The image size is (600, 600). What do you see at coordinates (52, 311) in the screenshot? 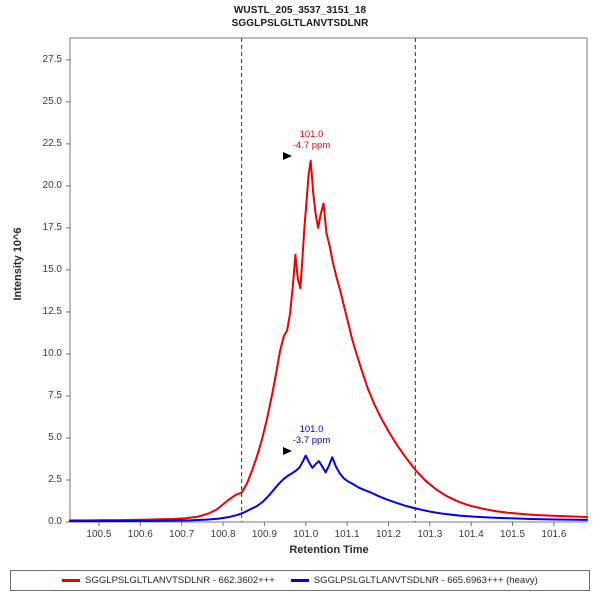
I see `y-tick-label: 12.5` at bounding box center [52, 311].